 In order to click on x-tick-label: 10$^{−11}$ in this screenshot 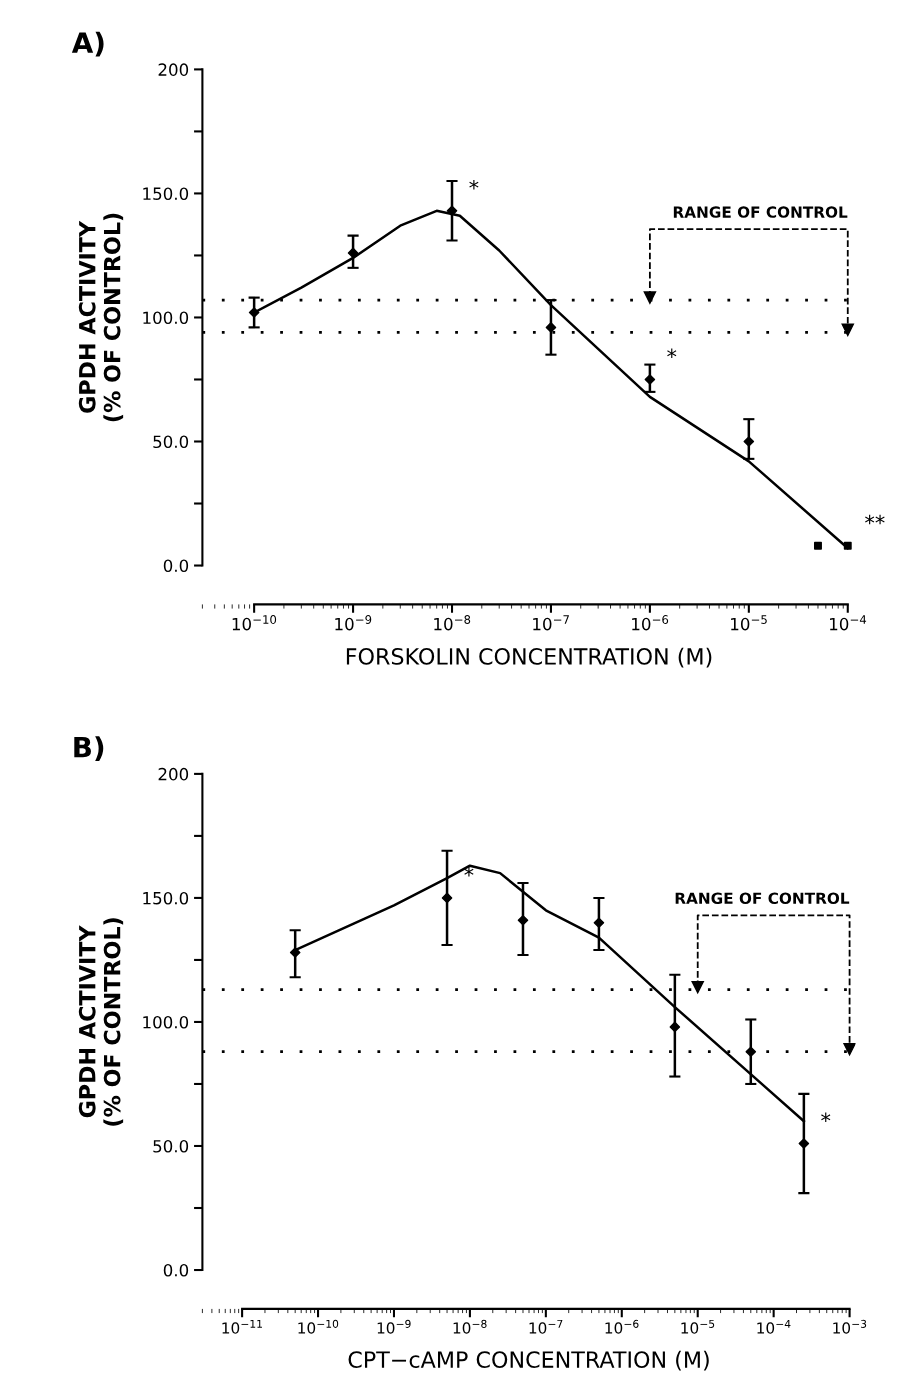, I will do `click(242, 1326)`.